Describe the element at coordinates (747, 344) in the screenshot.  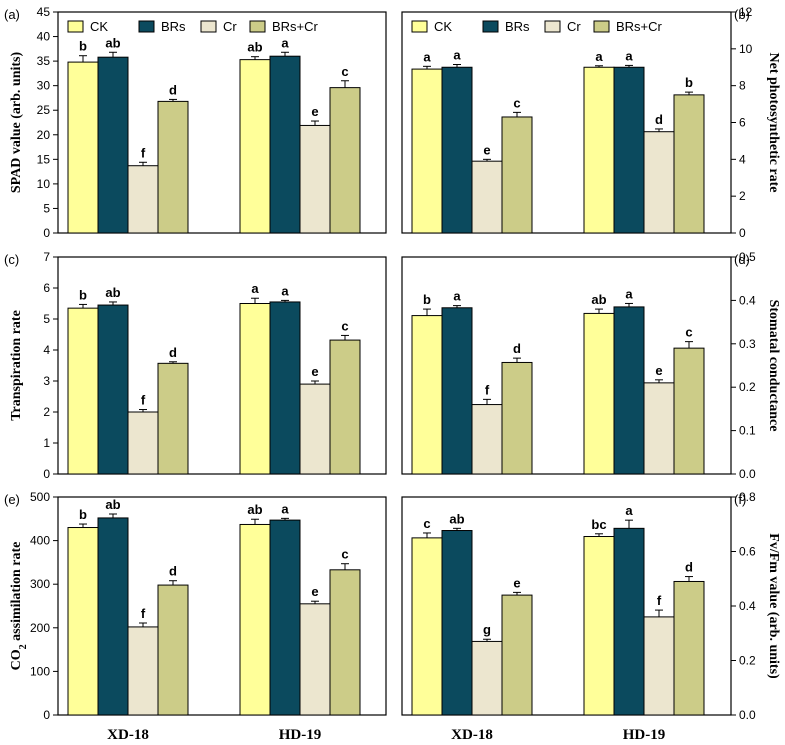
I see `y-tick-label: 0.3` at that location.